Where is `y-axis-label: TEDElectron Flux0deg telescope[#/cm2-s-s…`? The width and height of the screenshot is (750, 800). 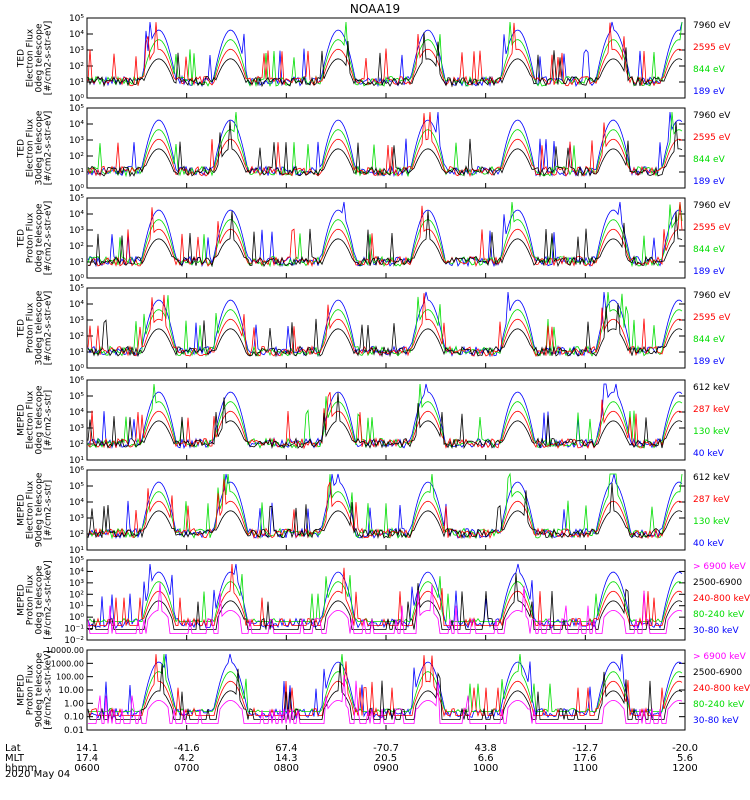 y-axis-label: TEDElectron Flux0deg telescope[#/cm2-s-s… is located at coordinates (35, 58).